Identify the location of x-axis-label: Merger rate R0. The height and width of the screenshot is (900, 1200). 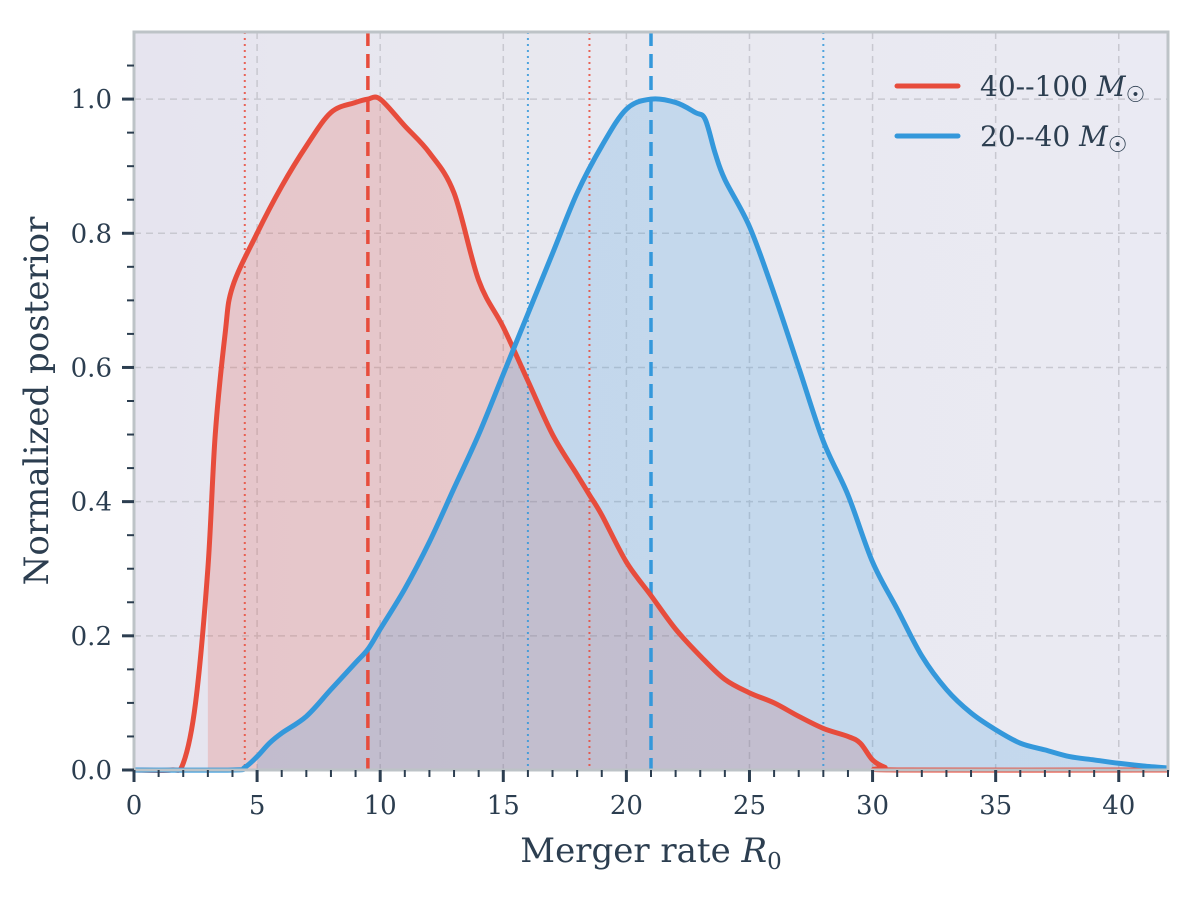
(651, 853).